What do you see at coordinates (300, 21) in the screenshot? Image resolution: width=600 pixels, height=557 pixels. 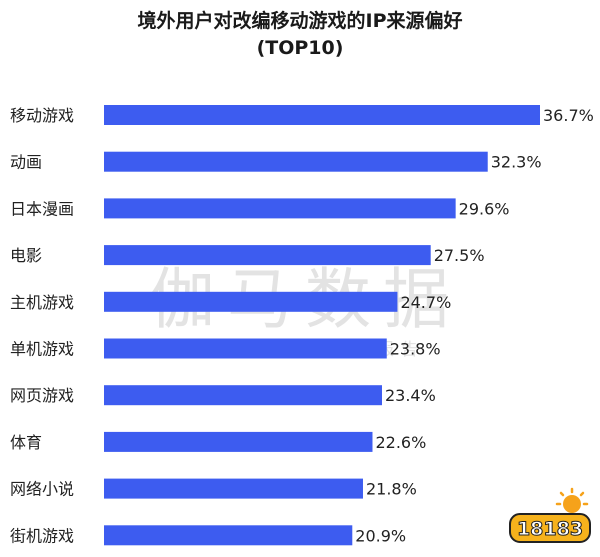 I see `chart-title: 境外用户对改编移动游戏的IP来源偏好` at bounding box center [300, 21].